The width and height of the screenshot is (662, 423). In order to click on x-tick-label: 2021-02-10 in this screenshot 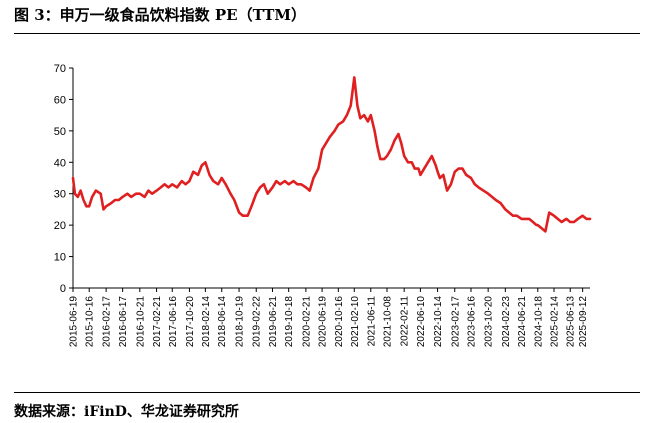, I will do `click(355, 322)`.